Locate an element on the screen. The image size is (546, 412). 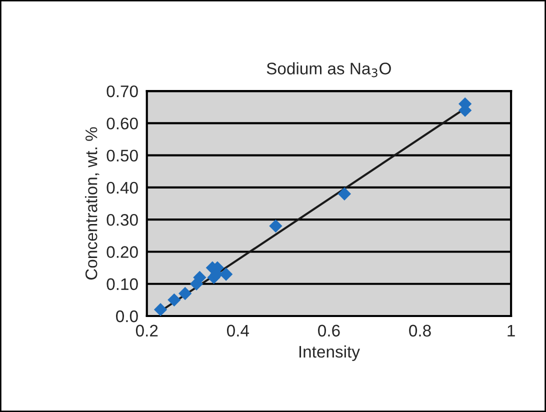
y-tick-label: 0.70 is located at coordinates (122, 91).